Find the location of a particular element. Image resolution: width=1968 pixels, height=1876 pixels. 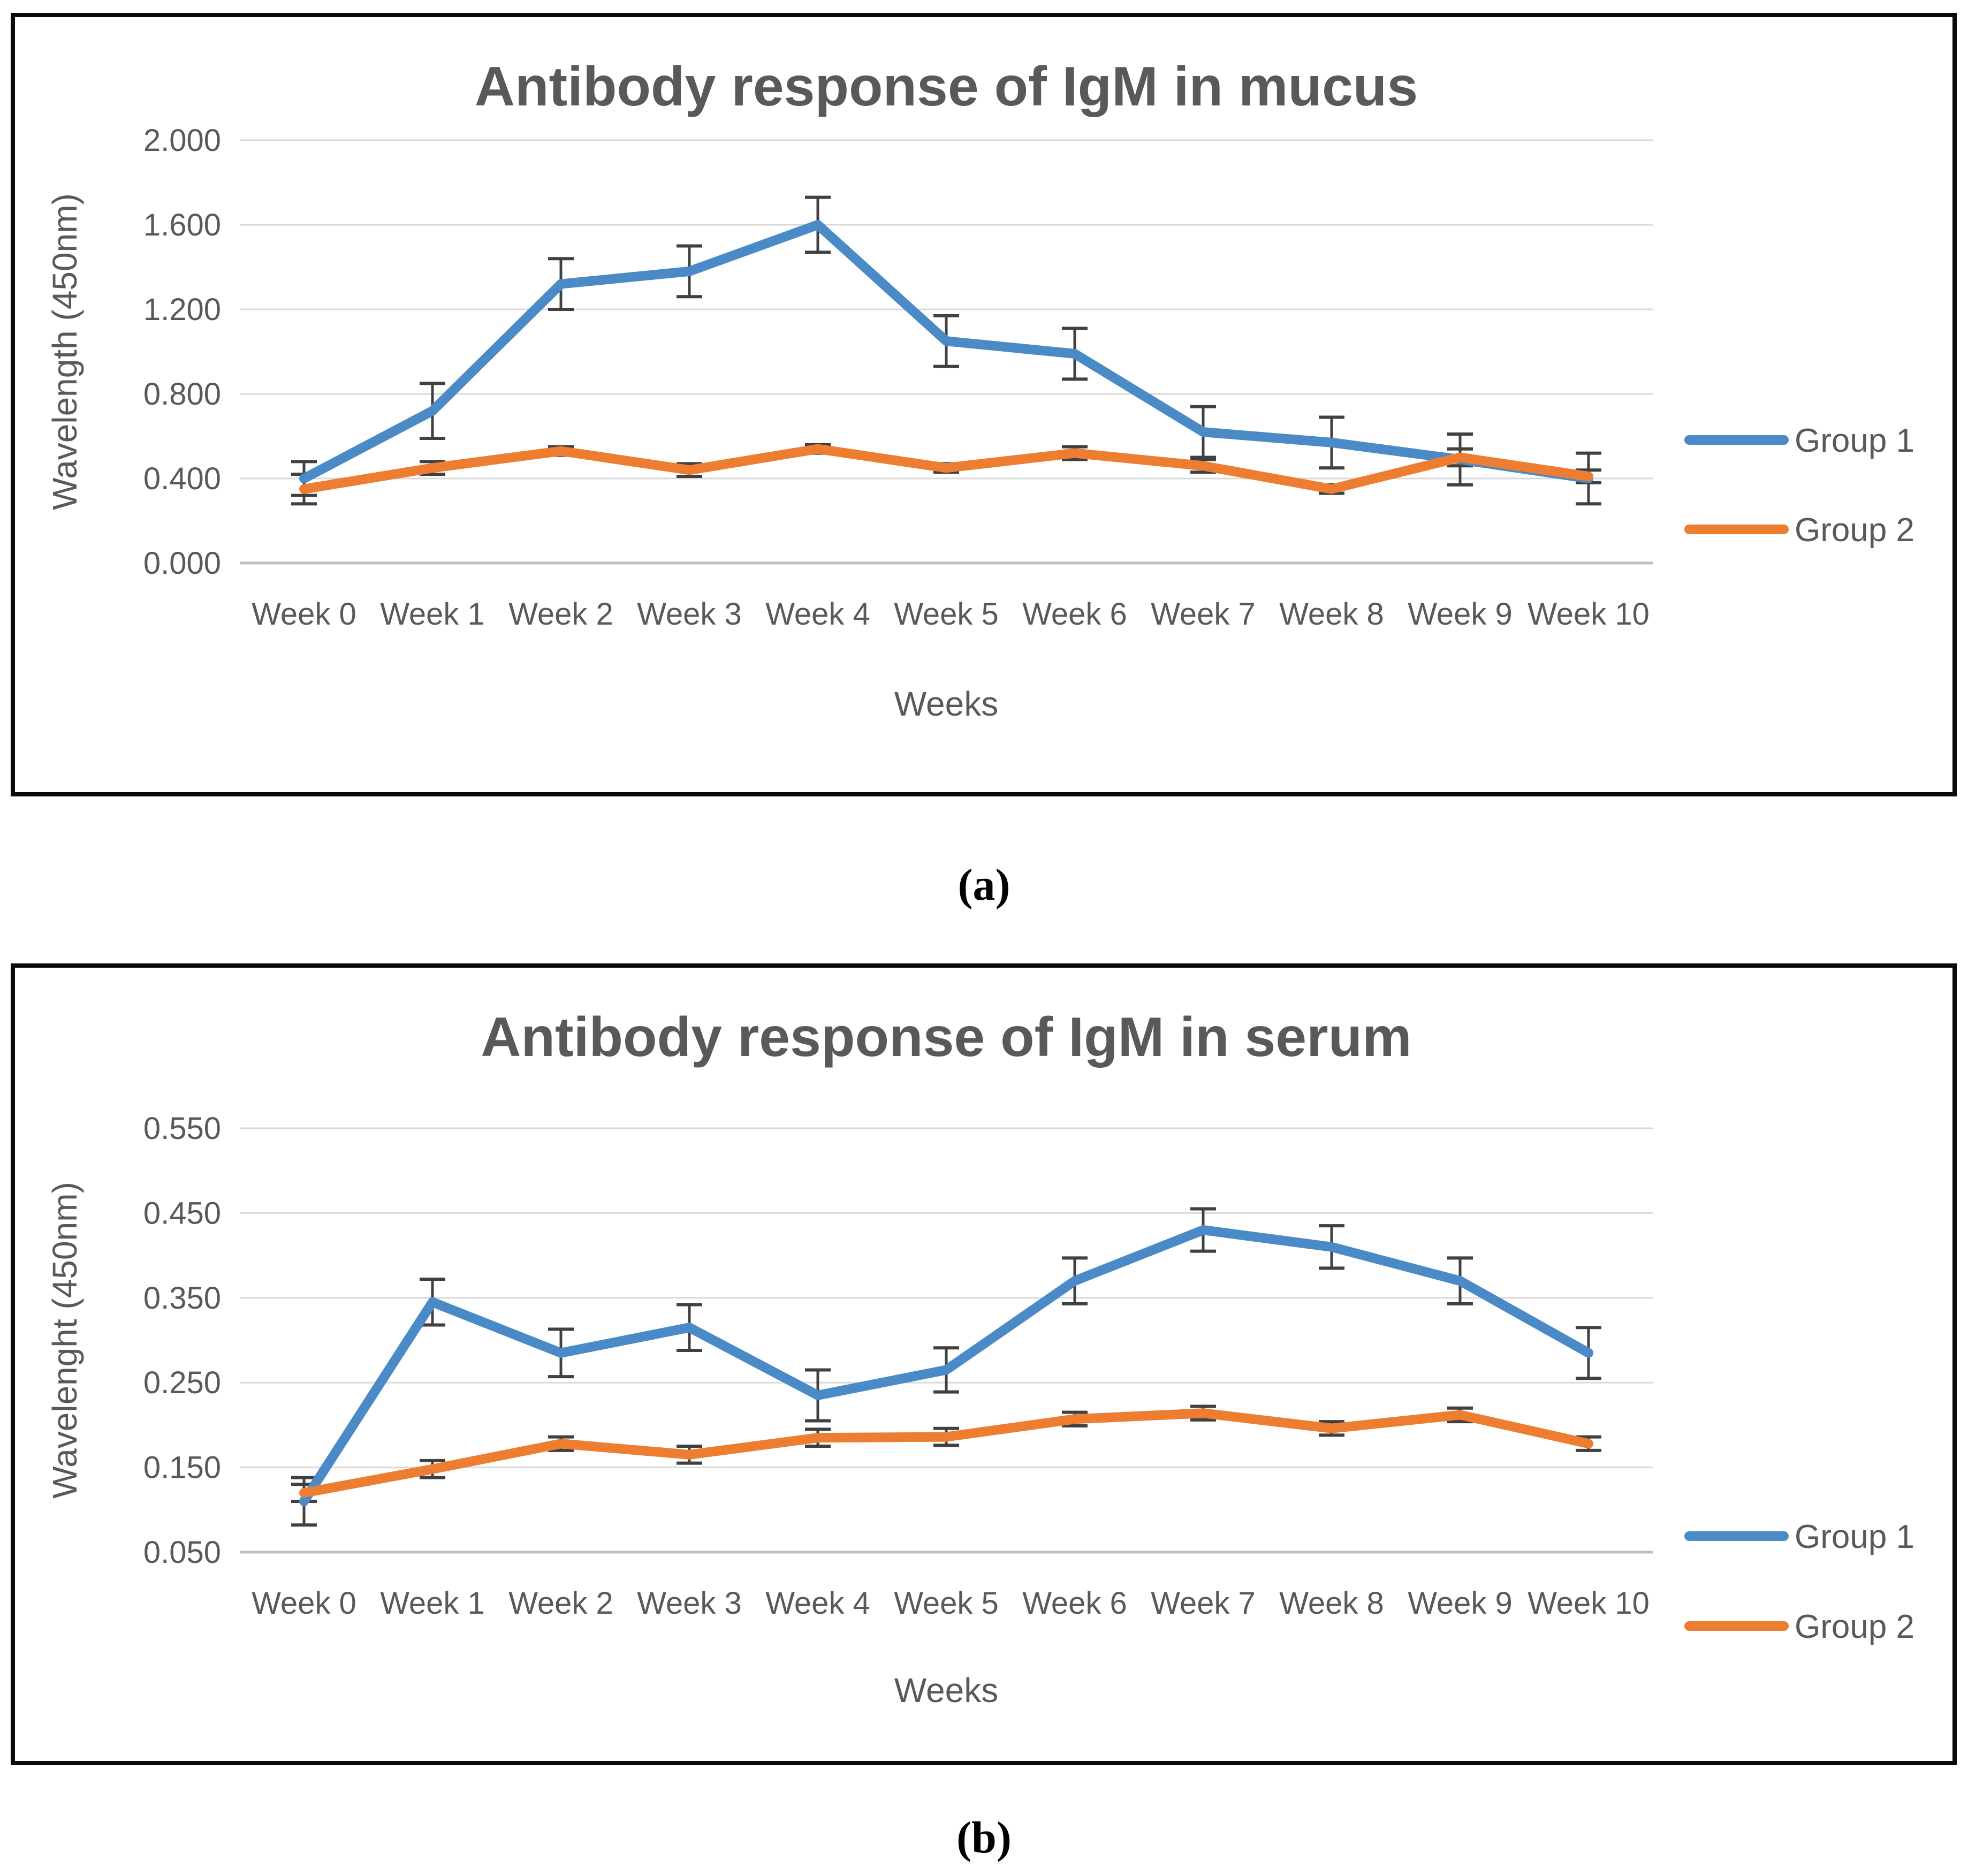

y-tick-label: 0.550 is located at coordinates (182, 1128).